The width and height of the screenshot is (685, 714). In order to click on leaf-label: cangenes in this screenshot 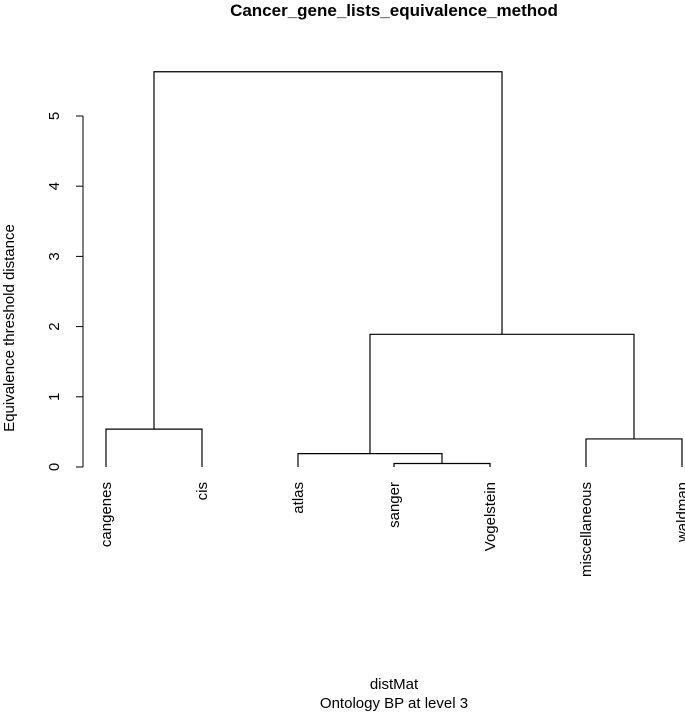, I will do `click(106, 514)`.